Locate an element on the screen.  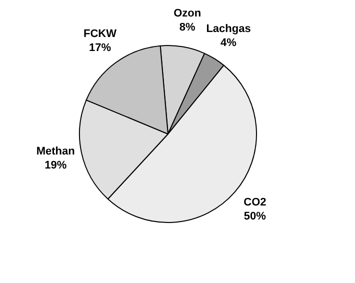
slice-label: CO2 is located at coordinates (255, 202).